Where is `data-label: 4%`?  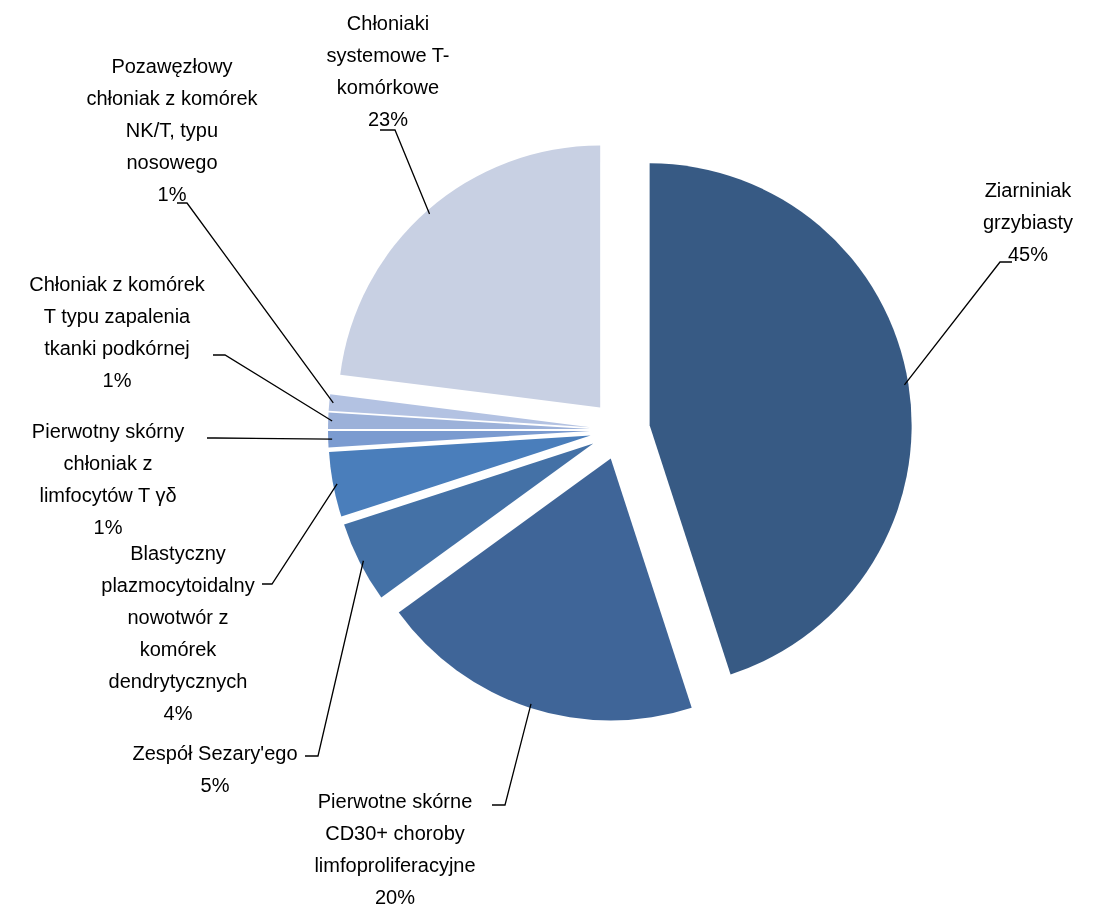
data-label: 4% is located at coordinates (178, 713).